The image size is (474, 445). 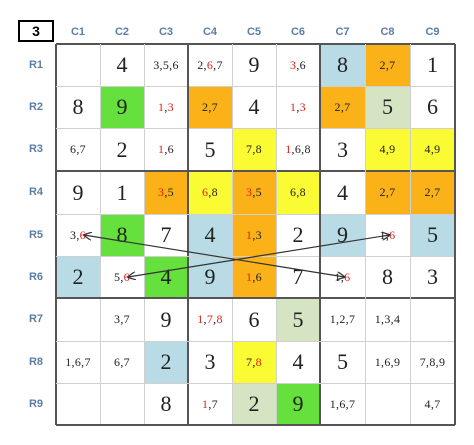 What do you see at coordinates (432, 362) in the screenshot?
I see `sudoku-cell: 7,8,9` at bounding box center [432, 362].